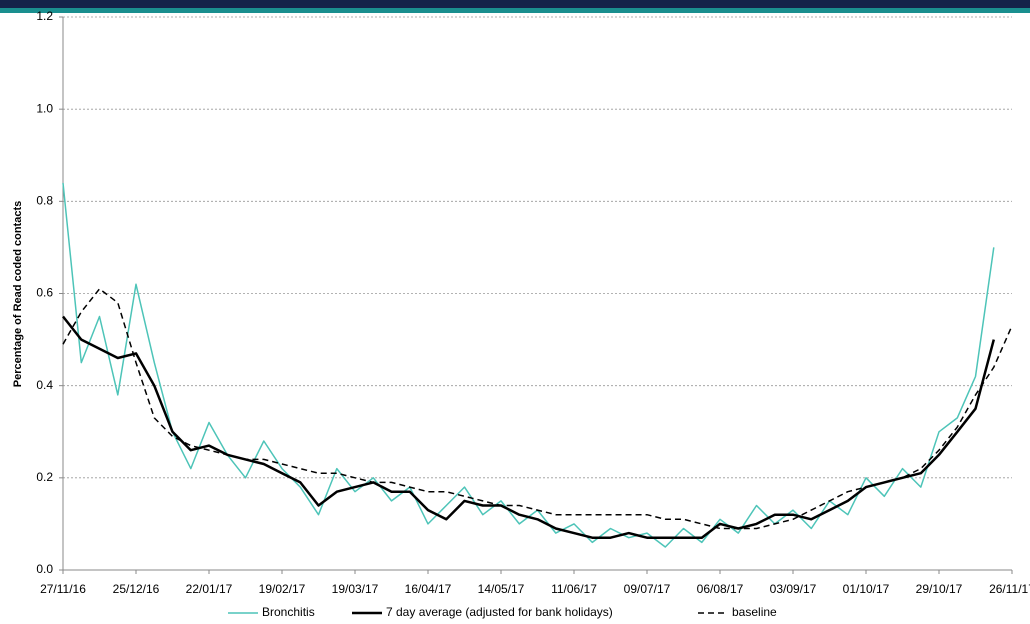  Describe the element at coordinates (647, 589) in the screenshot. I see `x-tick-label: 09/07/17` at that location.